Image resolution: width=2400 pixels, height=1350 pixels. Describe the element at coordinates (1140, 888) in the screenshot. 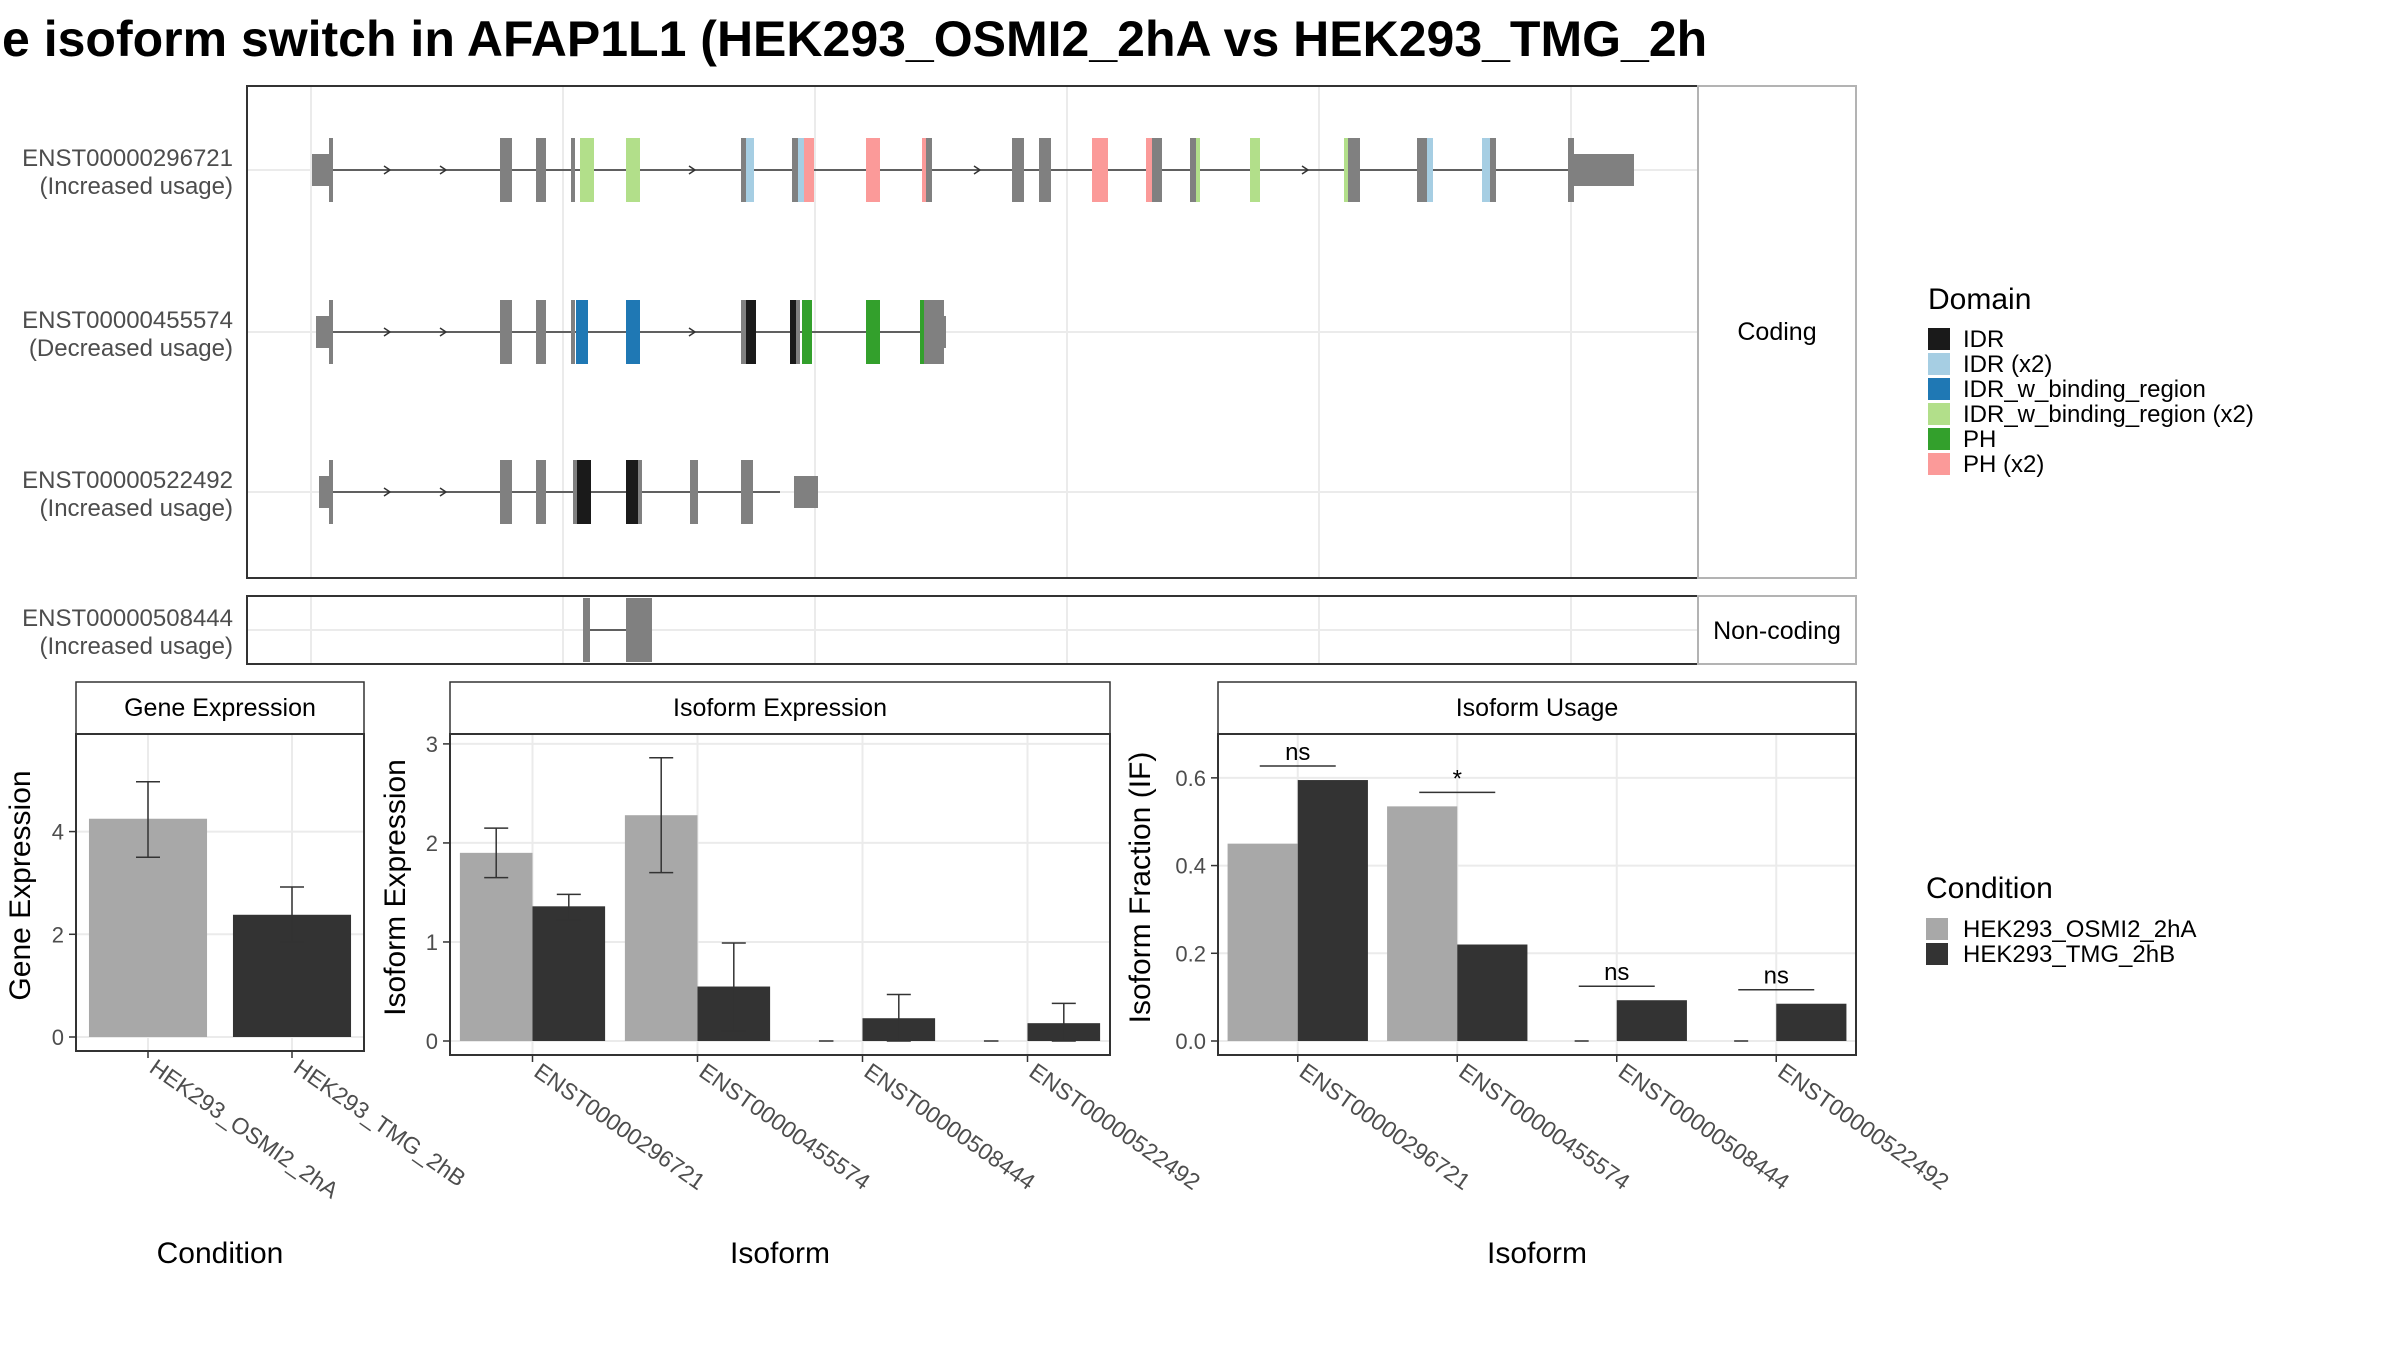

I see `y-axis-title: Isoform Fraction (IF)` at that location.